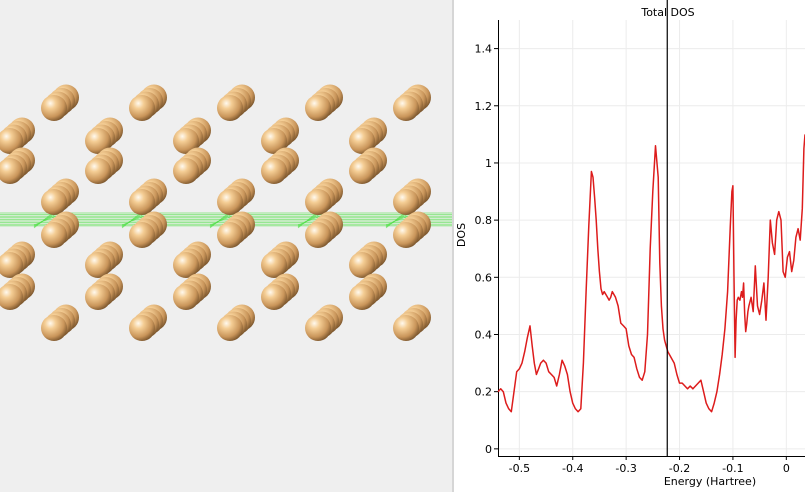 This screenshot has width=805, height=492. Describe the element at coordinates (710, 481) in the screenshot. I see `x-axis-label: Energy (Hartree)` at that location.